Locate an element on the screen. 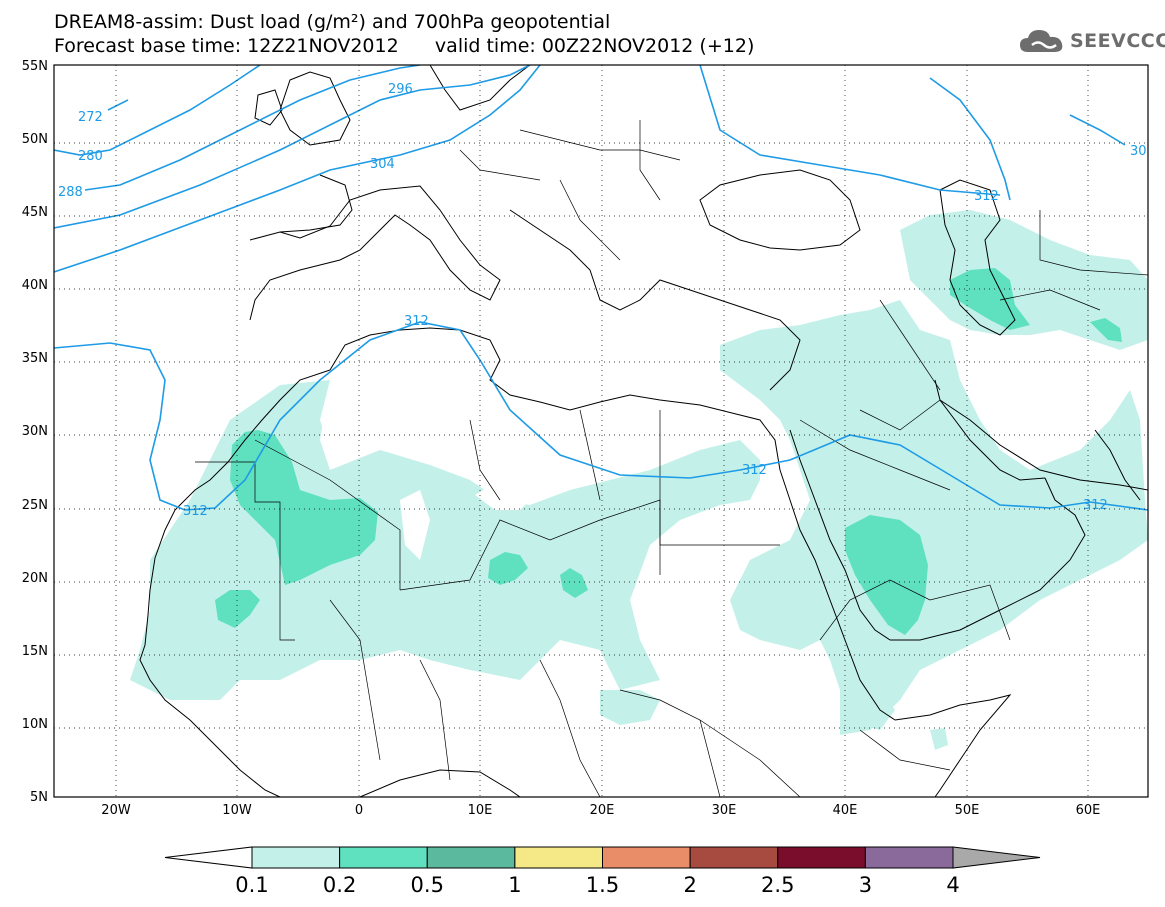  lat-label-40n: 40N is located at coordinates (35, 285).